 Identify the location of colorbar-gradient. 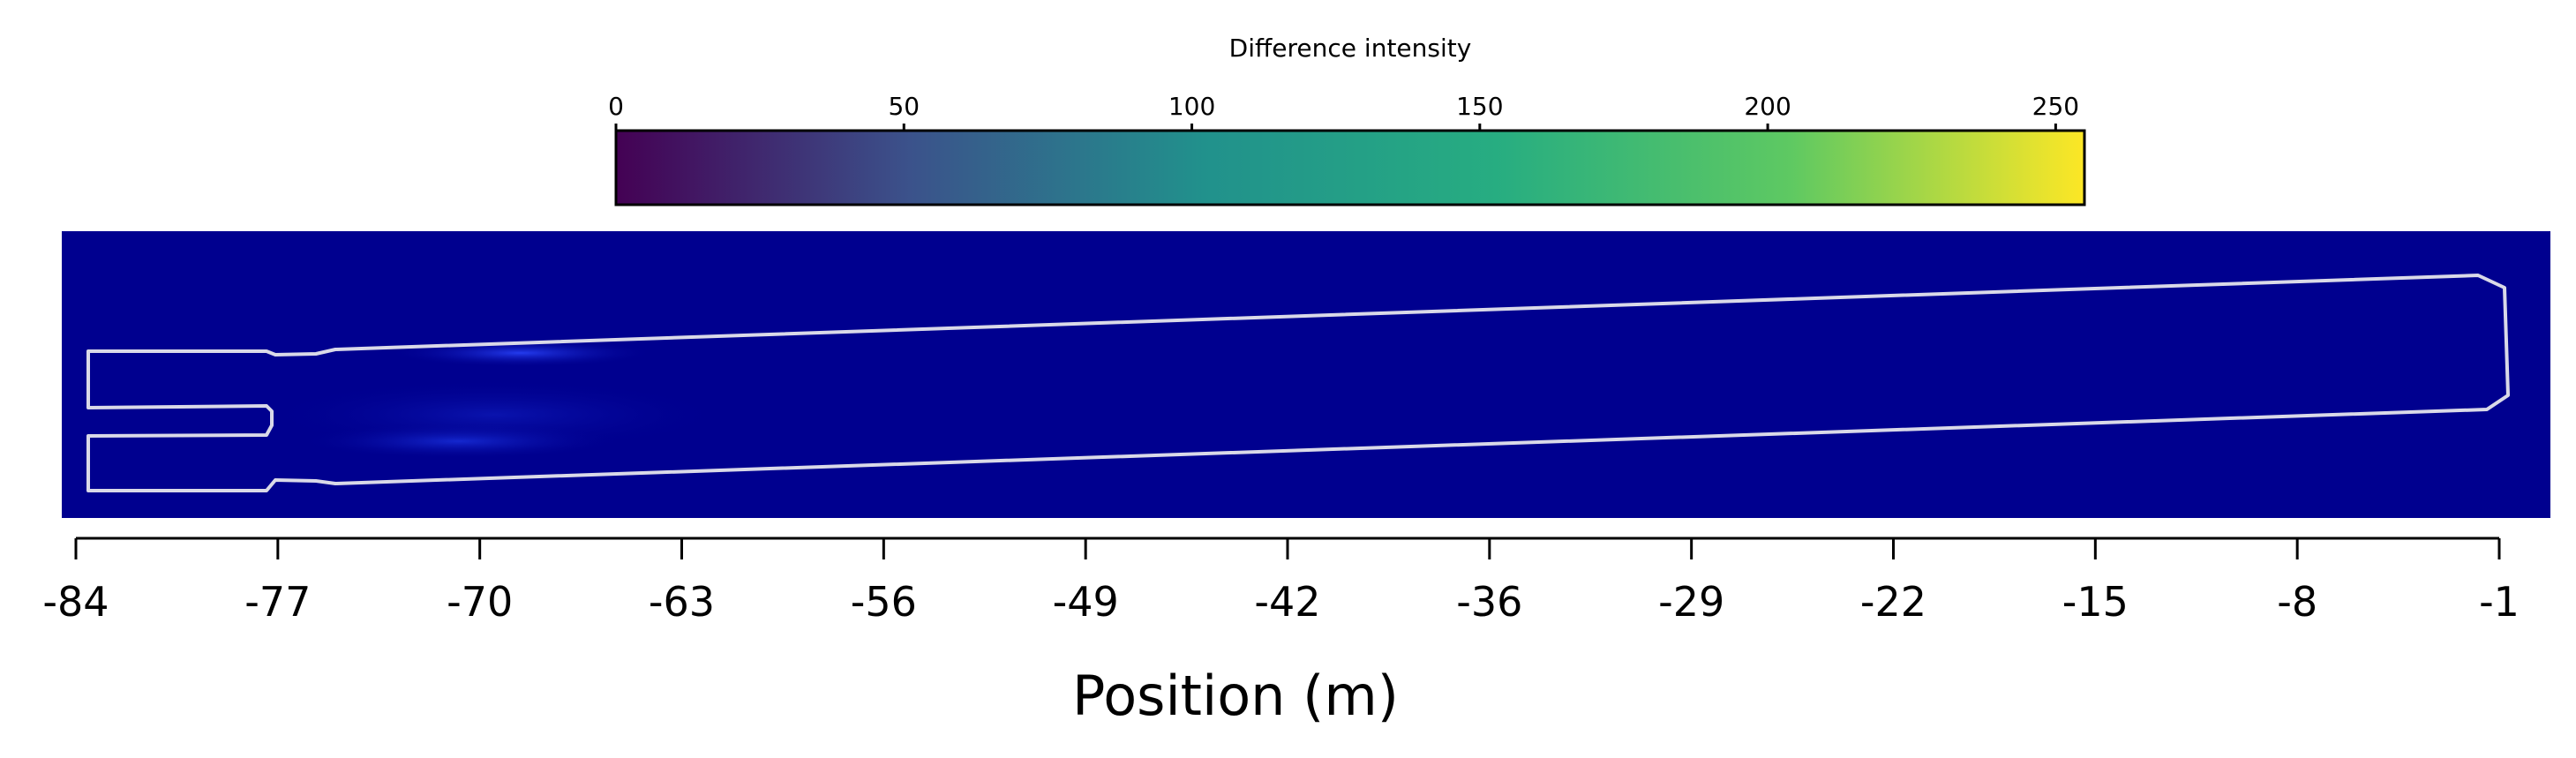
(1350, 168).